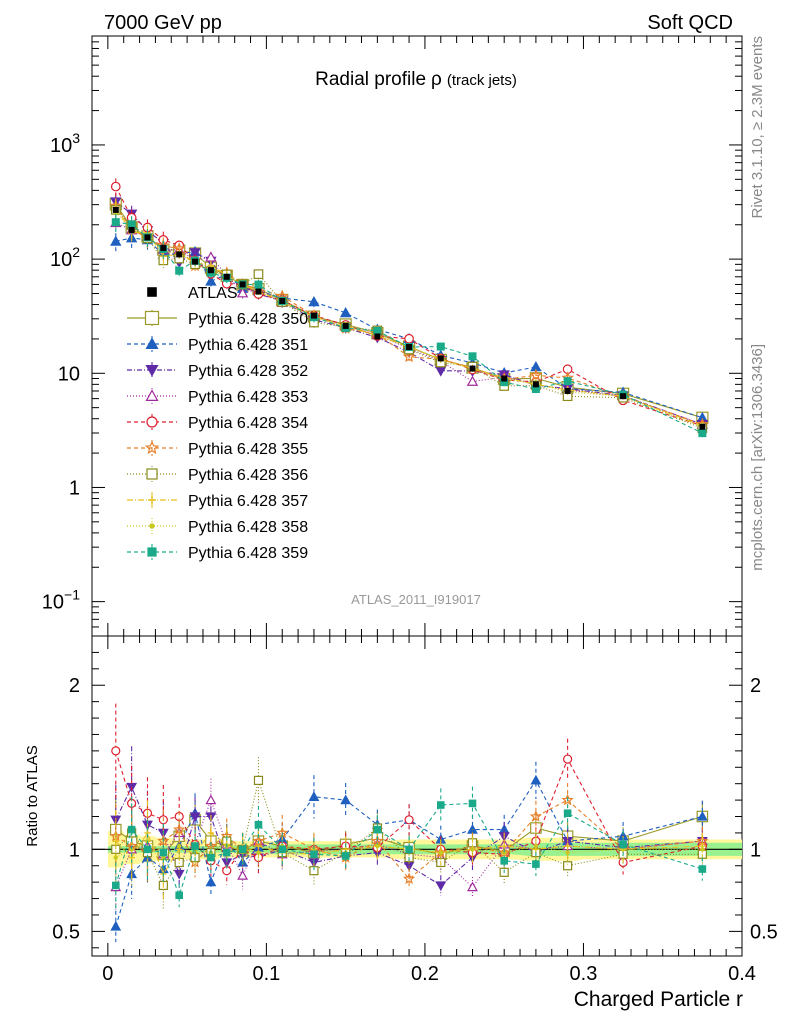 Image resolution: width=786 pixels, height=1024 pixels. Describe the element at coordinates (764, 932) in the screenshot. I see `y-tick-label-ratio-right: 0.5` at that location.